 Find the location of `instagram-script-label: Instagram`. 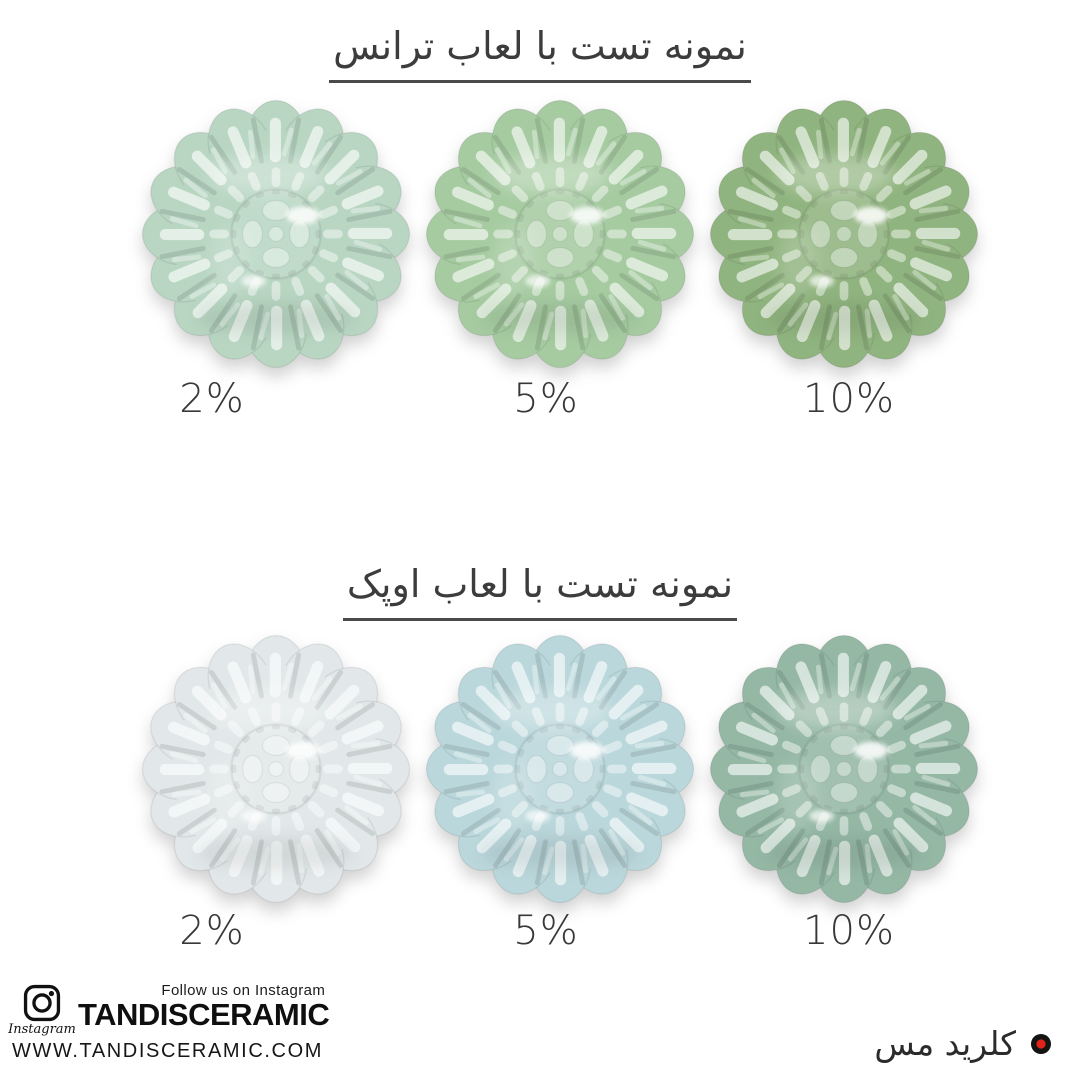

instagram-script-label: Instagram is located at coordinates (42, 1029).